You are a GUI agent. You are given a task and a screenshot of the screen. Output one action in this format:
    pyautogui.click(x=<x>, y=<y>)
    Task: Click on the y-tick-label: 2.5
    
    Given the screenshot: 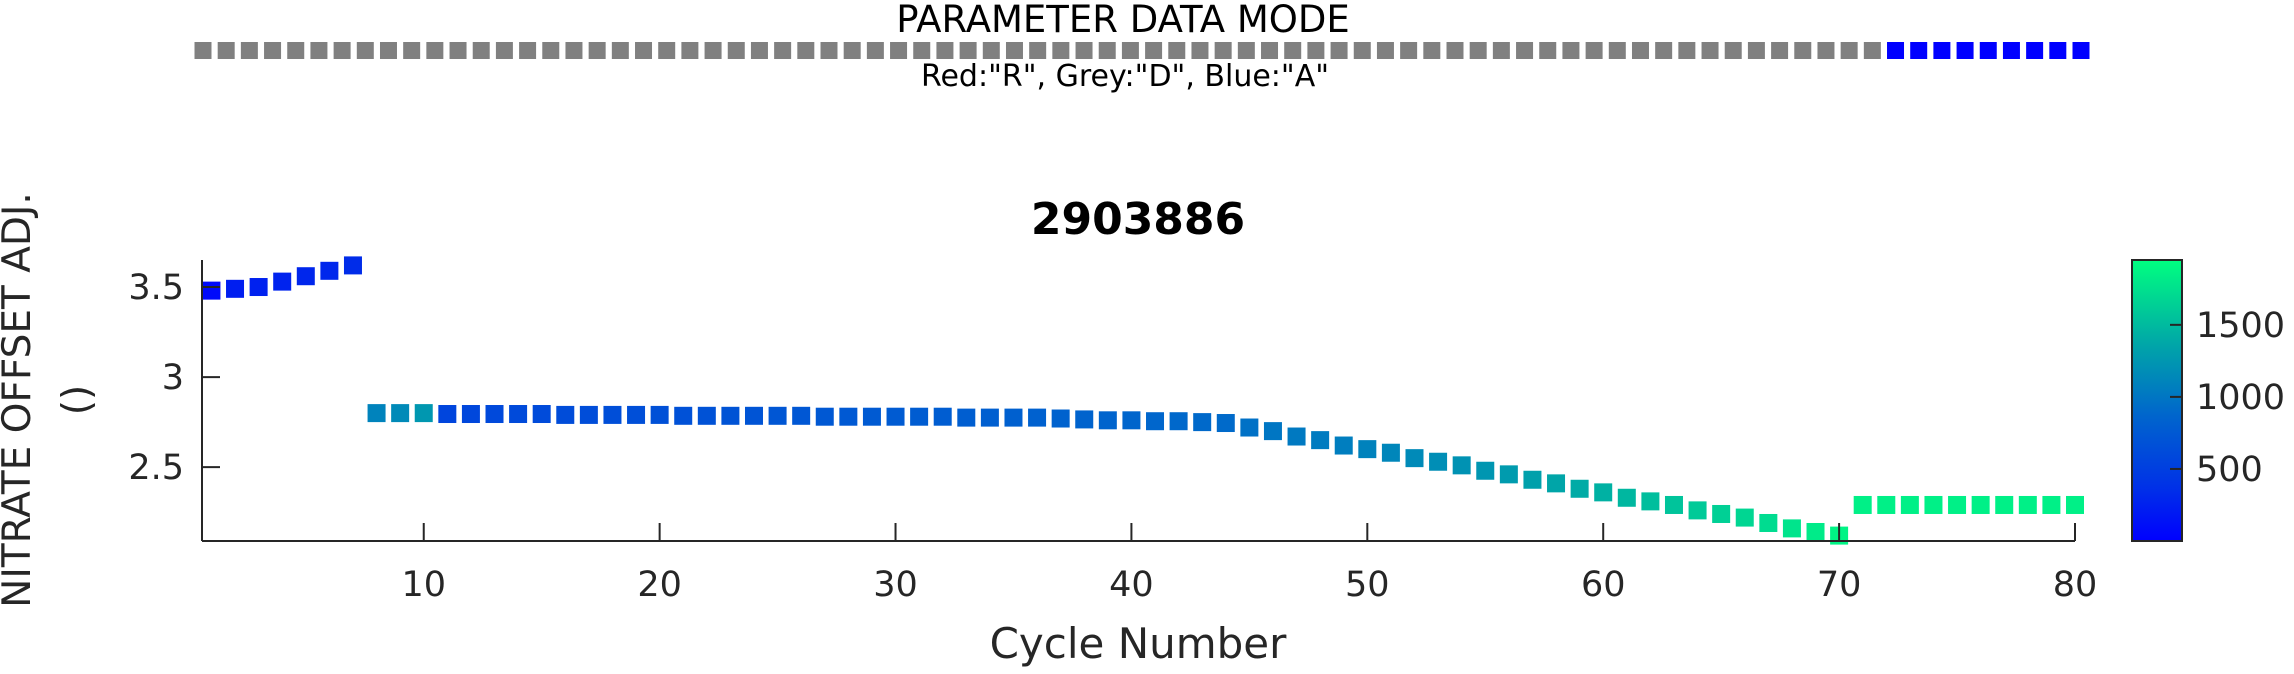 What is the action you would take?
    pyautogui.click(x=156, y=468)
    